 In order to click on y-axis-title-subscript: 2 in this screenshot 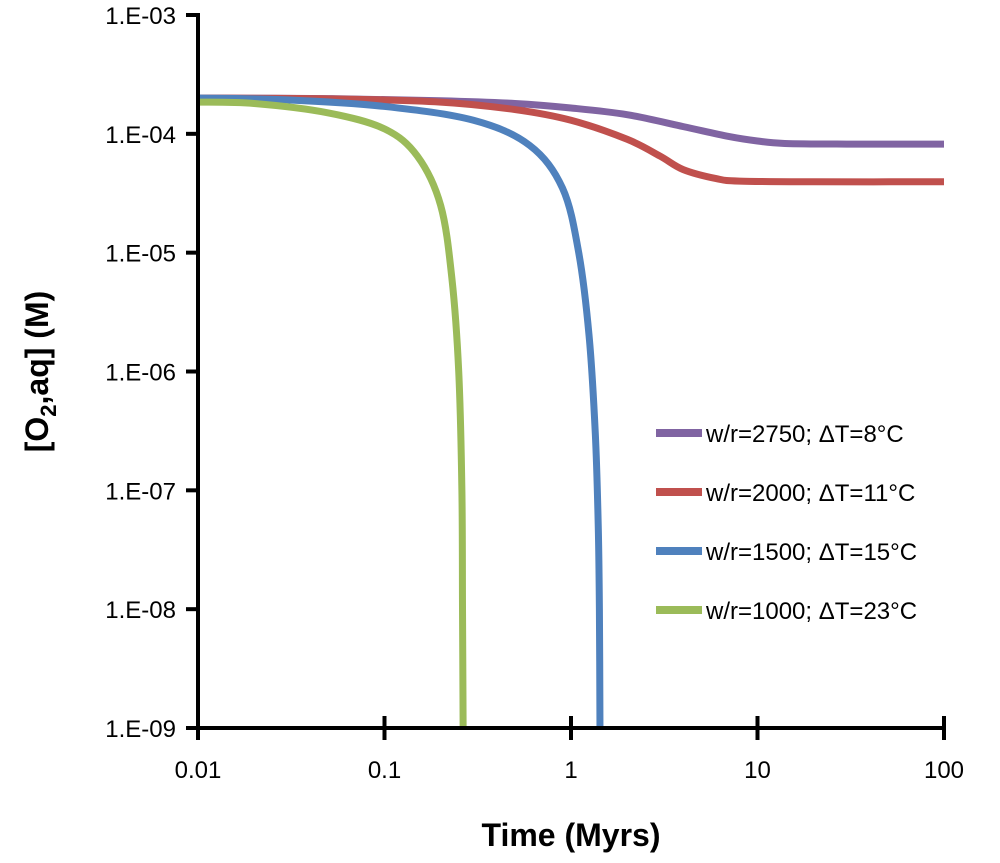, I will do `click(48, 410)`.